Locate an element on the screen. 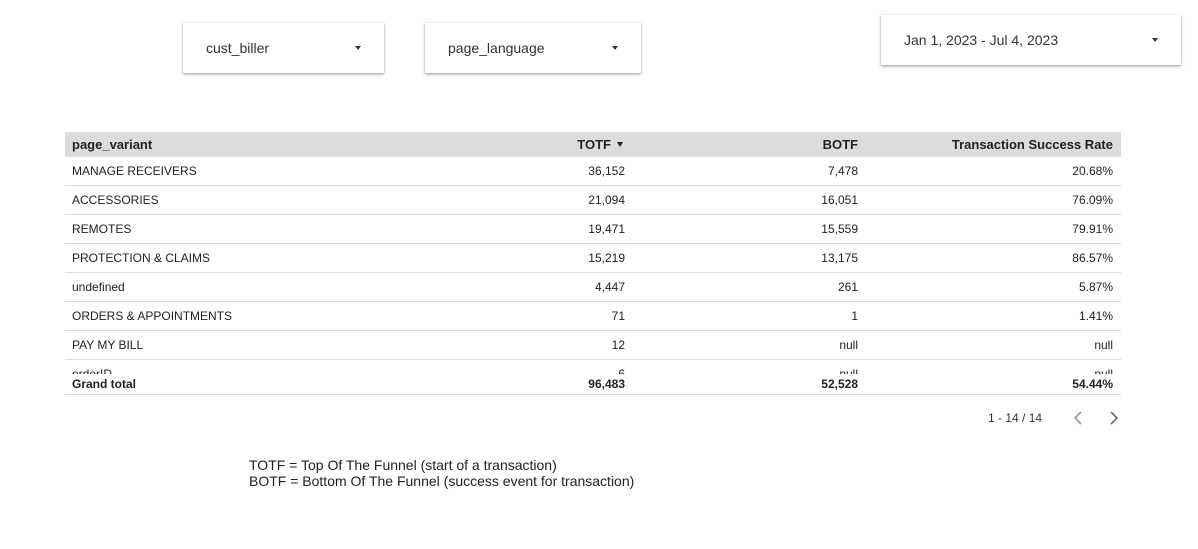 This screenshot has height=549, width=1198. cell-totf: 15,219 is located at coordinates (599, 258).